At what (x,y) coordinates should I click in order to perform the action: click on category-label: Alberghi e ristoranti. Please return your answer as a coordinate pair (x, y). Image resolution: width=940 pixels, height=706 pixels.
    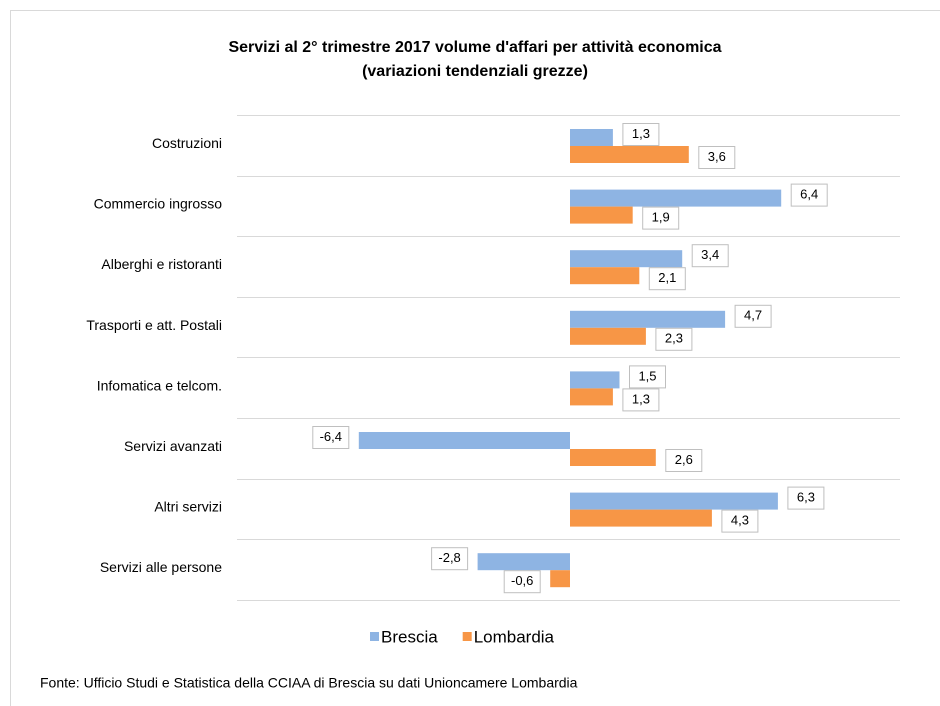
    Looking at the image, I should click on (161, 264).